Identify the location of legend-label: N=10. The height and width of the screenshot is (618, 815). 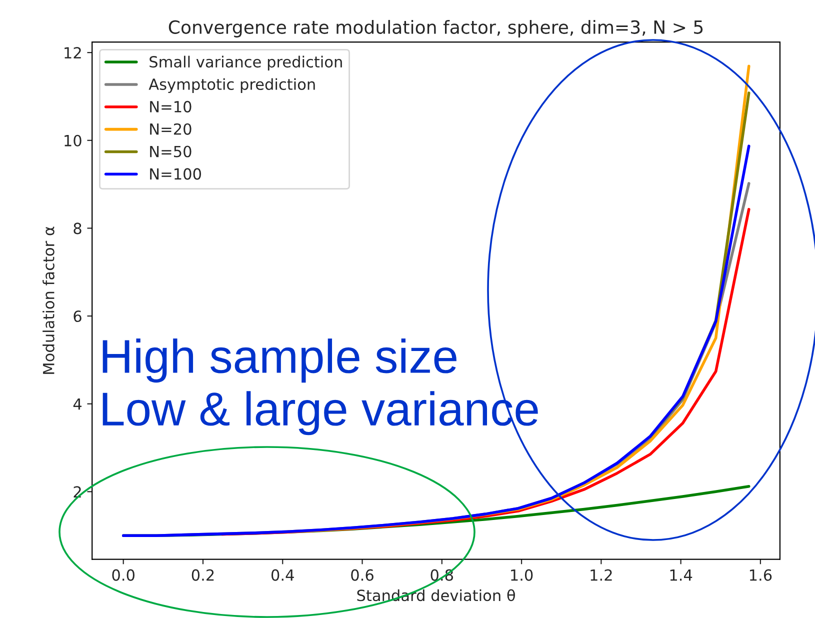
(171, 106).